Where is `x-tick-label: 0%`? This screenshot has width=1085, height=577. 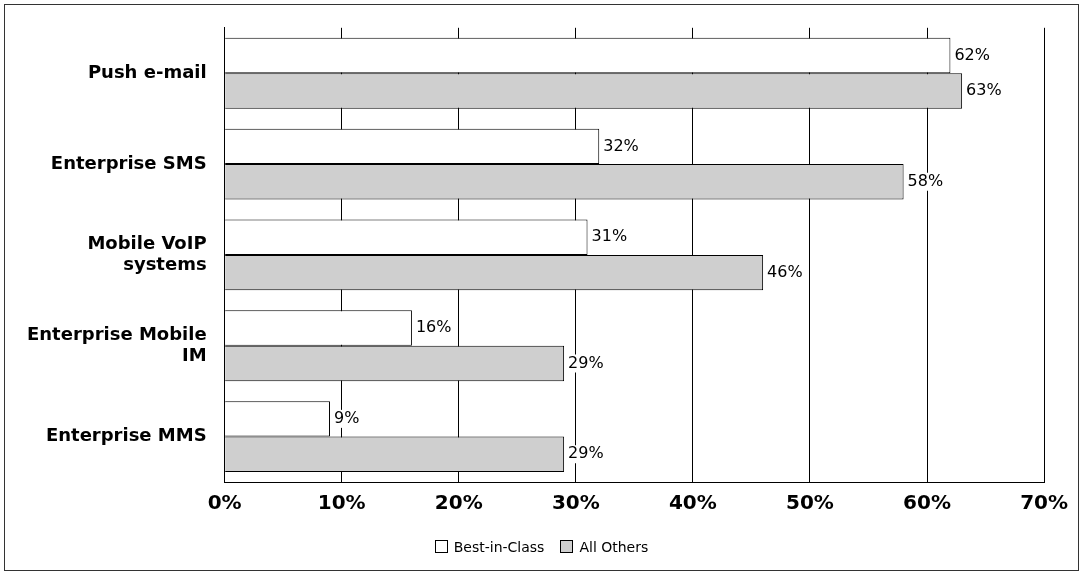
x-tick-label: 0% is located at coordinates (224, 502).